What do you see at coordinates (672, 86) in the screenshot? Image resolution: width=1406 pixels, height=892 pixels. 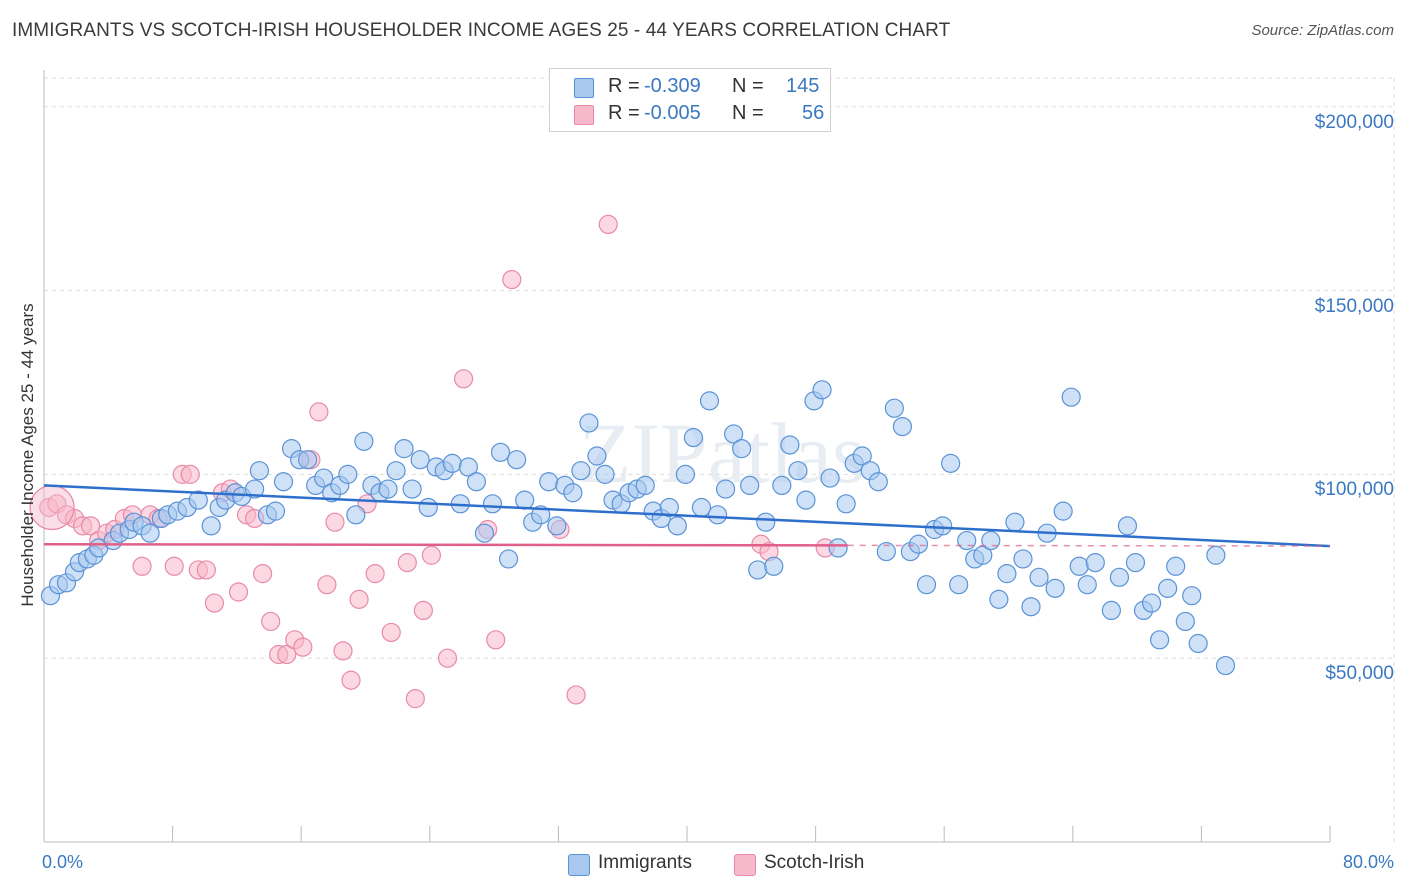 I see `legend-r-value: -0.309` at bounding box center [672, 86].